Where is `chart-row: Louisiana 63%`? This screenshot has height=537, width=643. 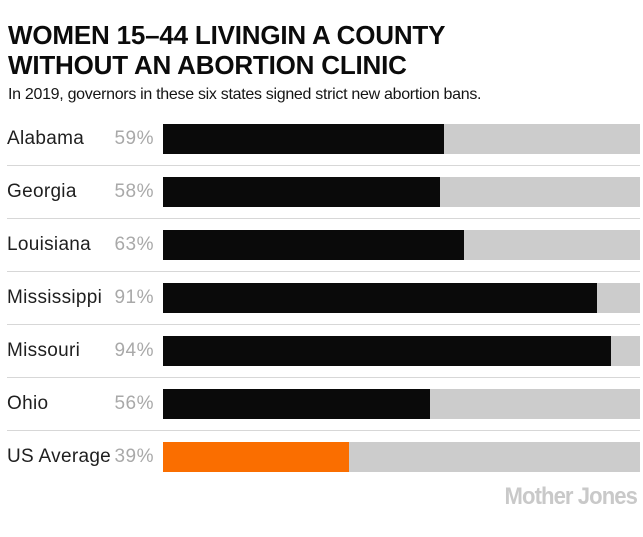
chart-row: Louisiana 63% is located at coordinates (323, 244).